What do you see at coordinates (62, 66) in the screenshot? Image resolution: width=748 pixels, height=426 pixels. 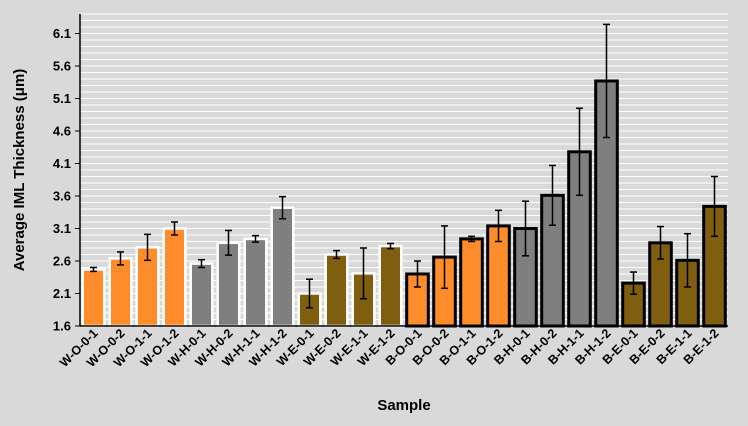 I see `y-tick-label: 5.6` at bounding box center [62, 66].